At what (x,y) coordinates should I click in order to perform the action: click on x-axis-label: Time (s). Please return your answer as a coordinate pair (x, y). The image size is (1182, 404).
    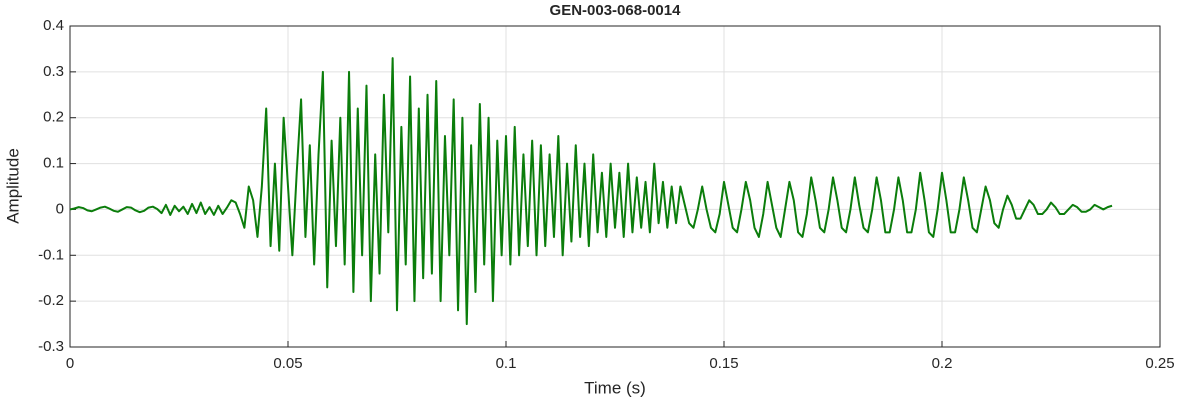
    Looking at the image, I should click on (615, 387).